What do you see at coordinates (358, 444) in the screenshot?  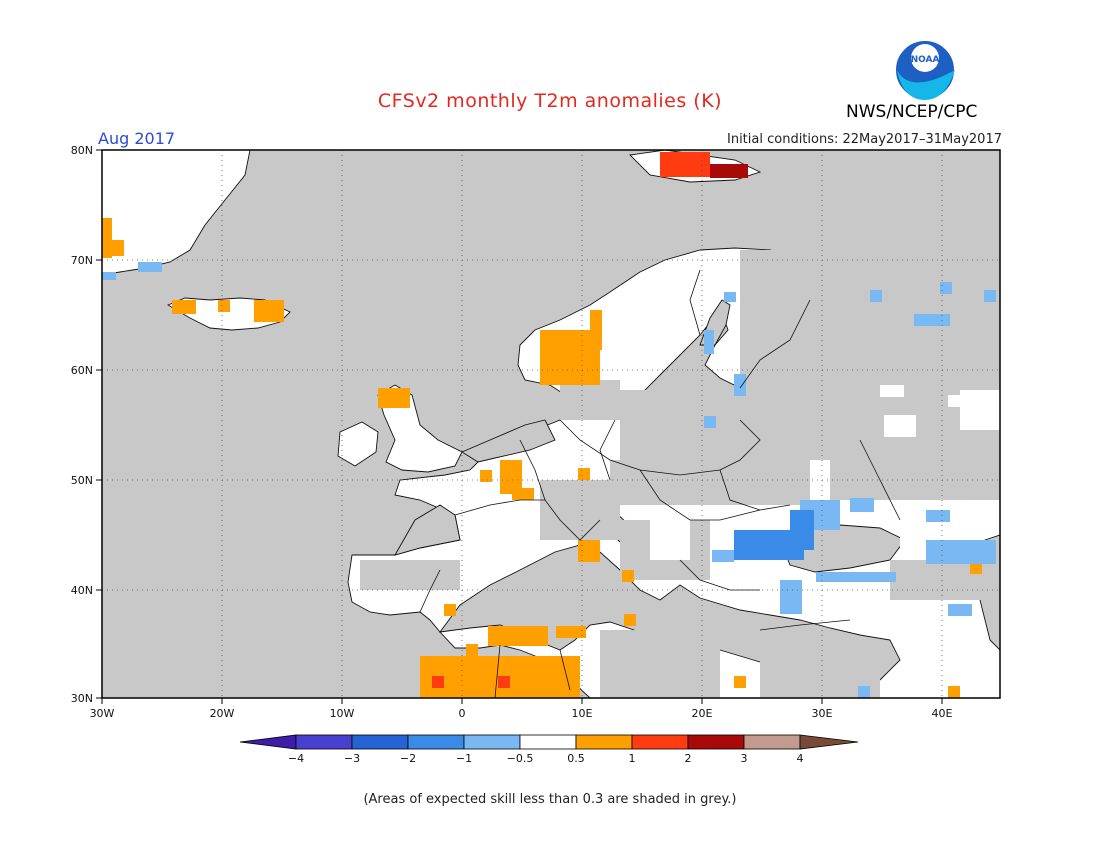 I see `land-ireland` at bounding box center [358, 444].